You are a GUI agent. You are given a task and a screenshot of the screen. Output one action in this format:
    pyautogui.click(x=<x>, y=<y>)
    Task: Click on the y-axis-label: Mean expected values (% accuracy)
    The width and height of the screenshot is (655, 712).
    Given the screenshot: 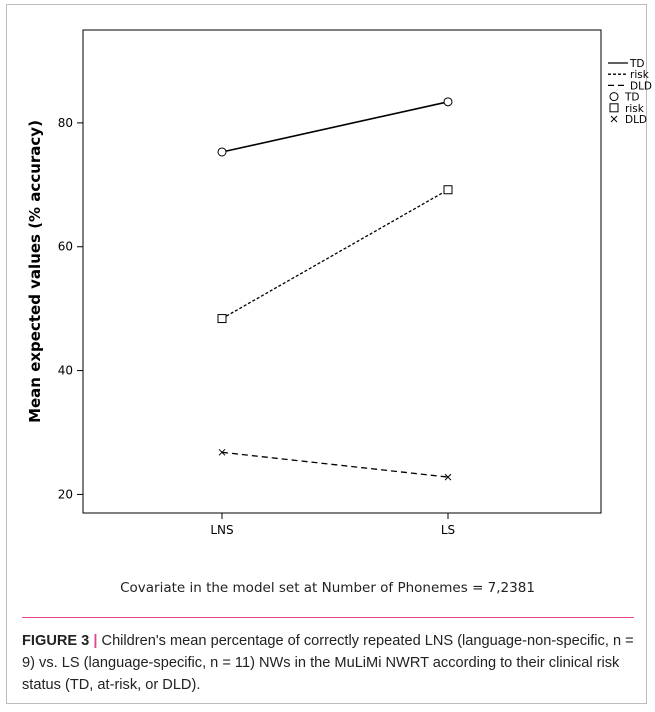 What is the action you would take?
    pyautogui.click(x=35, y=271)
    